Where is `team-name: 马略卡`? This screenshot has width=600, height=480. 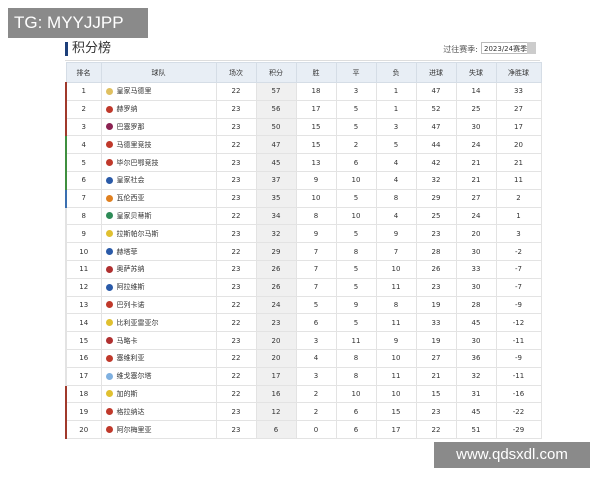 team-name: 马略卡 is located at coordinates (127, 340).